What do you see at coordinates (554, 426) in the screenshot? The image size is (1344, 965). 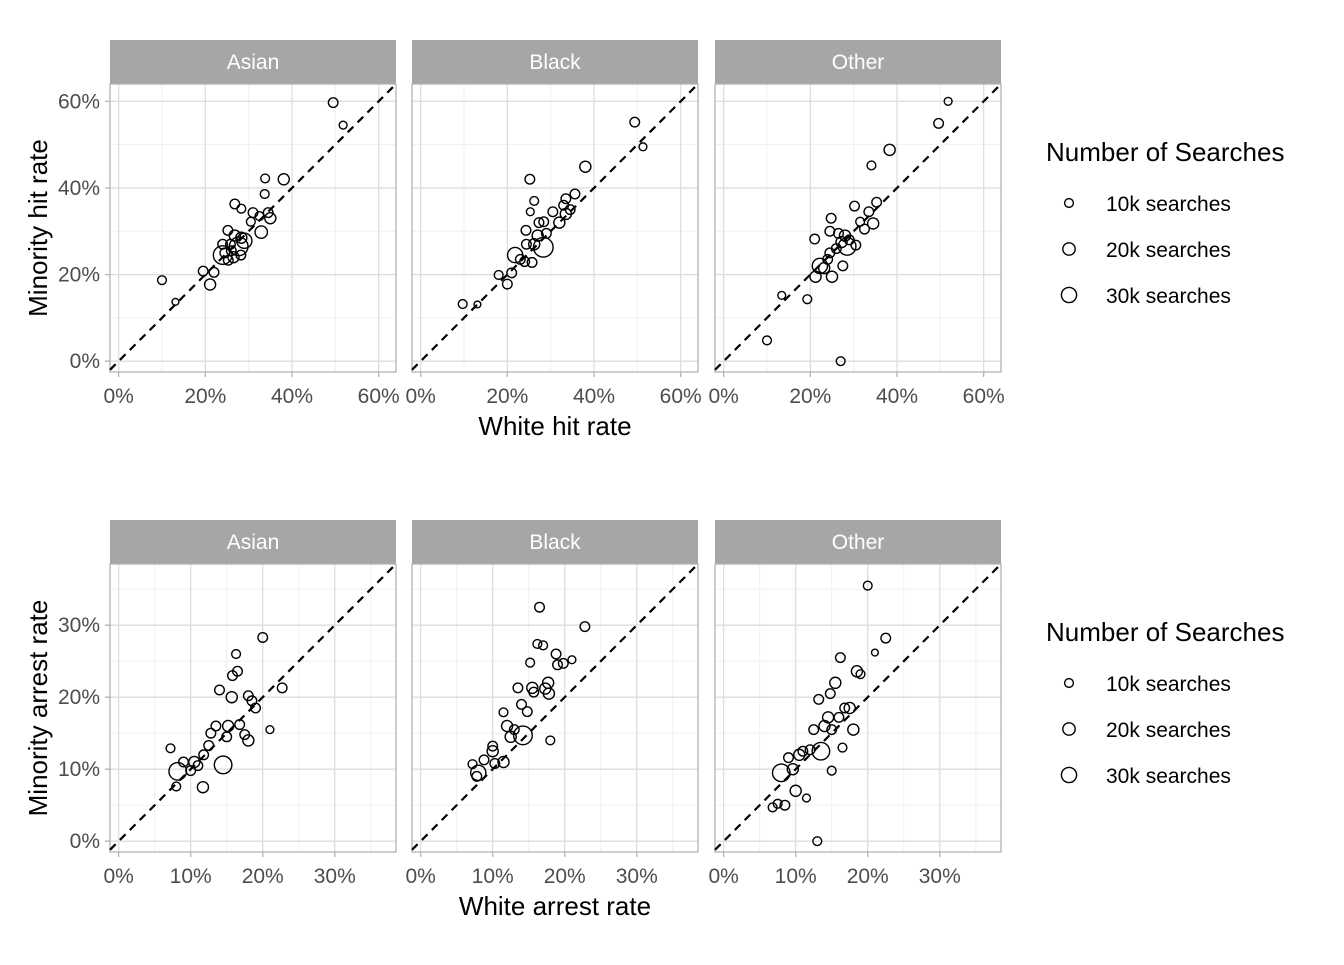 I see `x-axis-title: White hit rate` at bounding box center [554, 426].